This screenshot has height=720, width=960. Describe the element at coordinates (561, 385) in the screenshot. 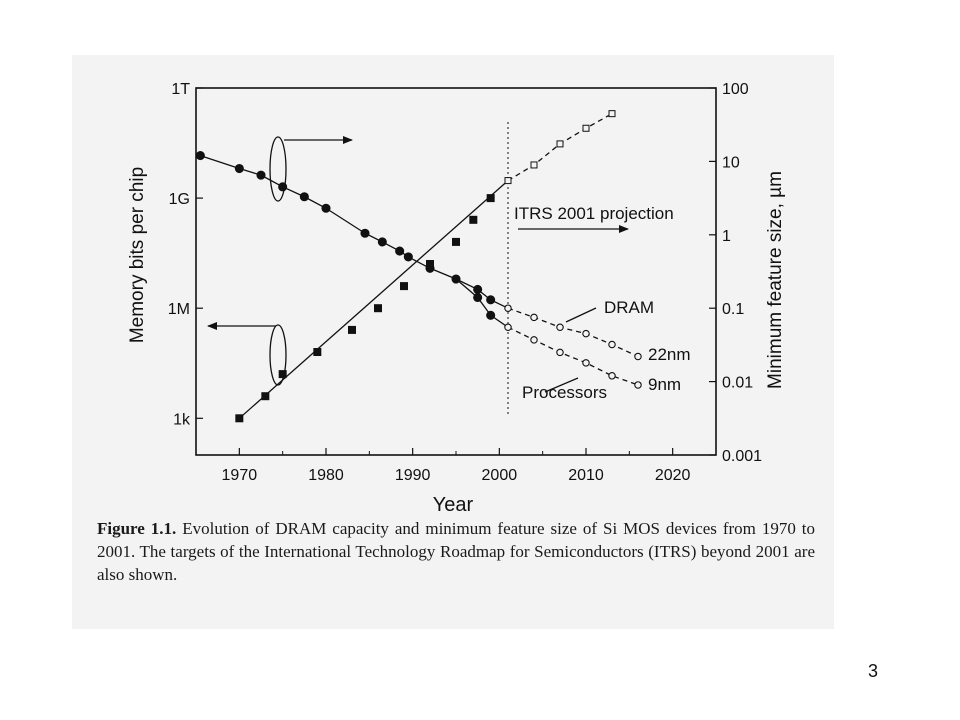

I see `processors-leader` at that location.